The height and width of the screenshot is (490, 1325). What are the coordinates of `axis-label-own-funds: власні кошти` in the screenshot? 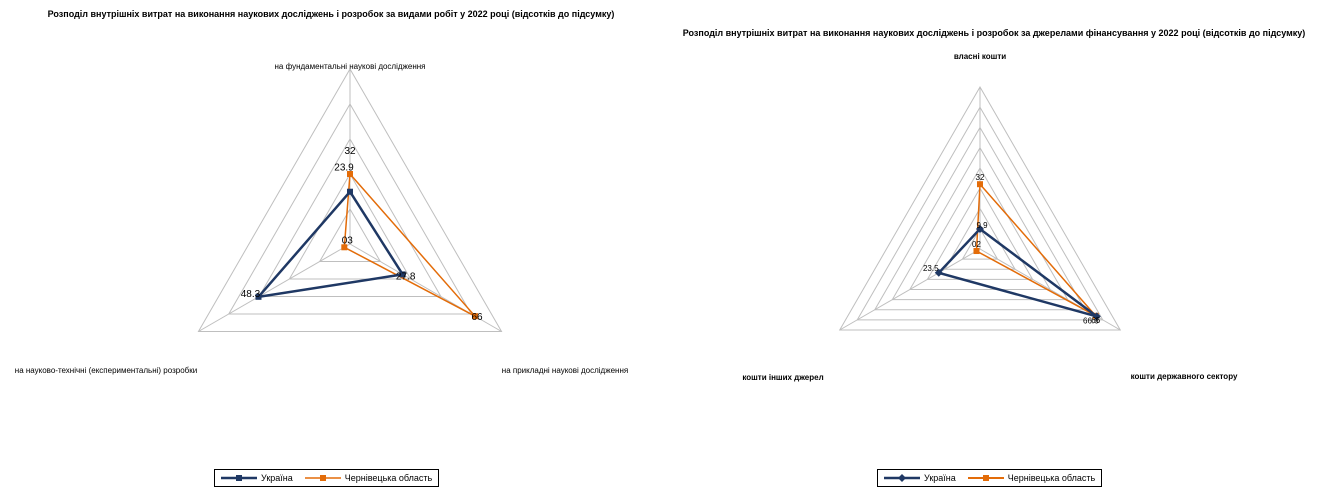 It's located at (980, 56).